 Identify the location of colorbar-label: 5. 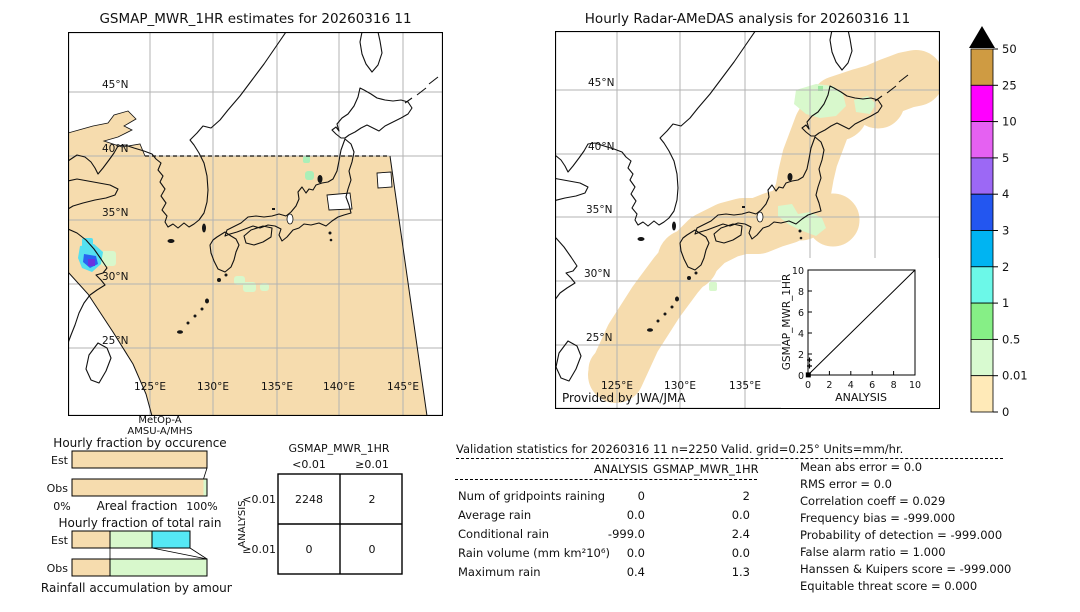
(1005, 158).